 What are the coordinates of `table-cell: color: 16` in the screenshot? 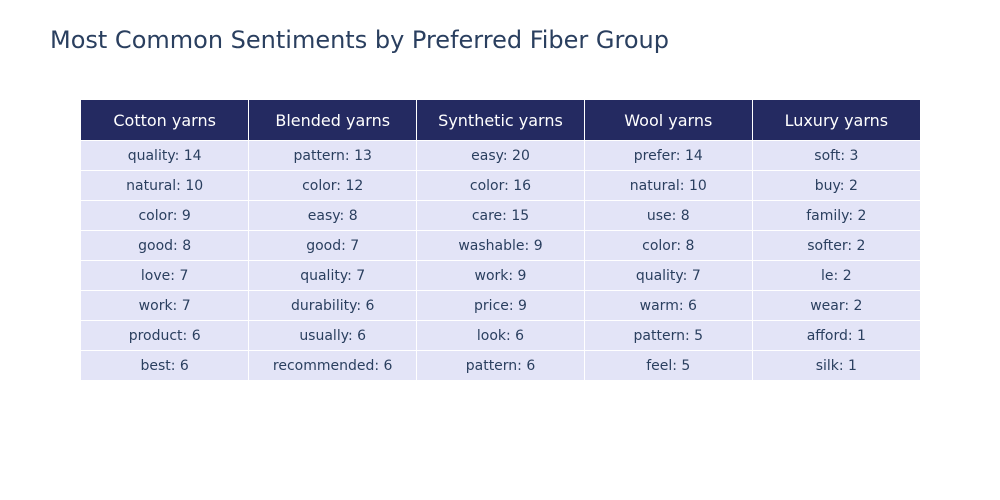 It's located at (500, 185).